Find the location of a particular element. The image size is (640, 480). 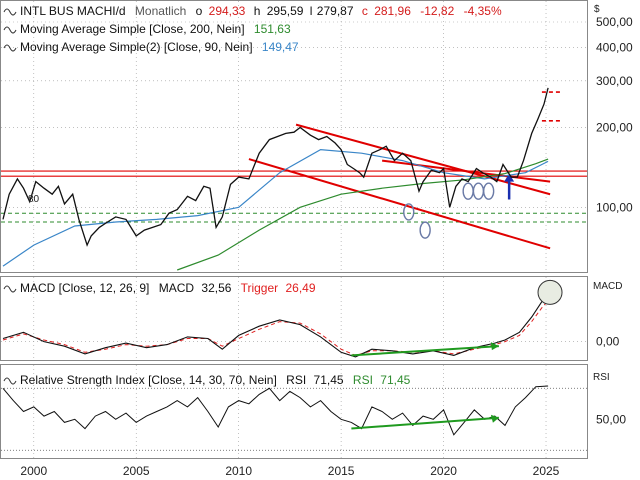

macd-divergence-line is located at coordinates (425, 351).